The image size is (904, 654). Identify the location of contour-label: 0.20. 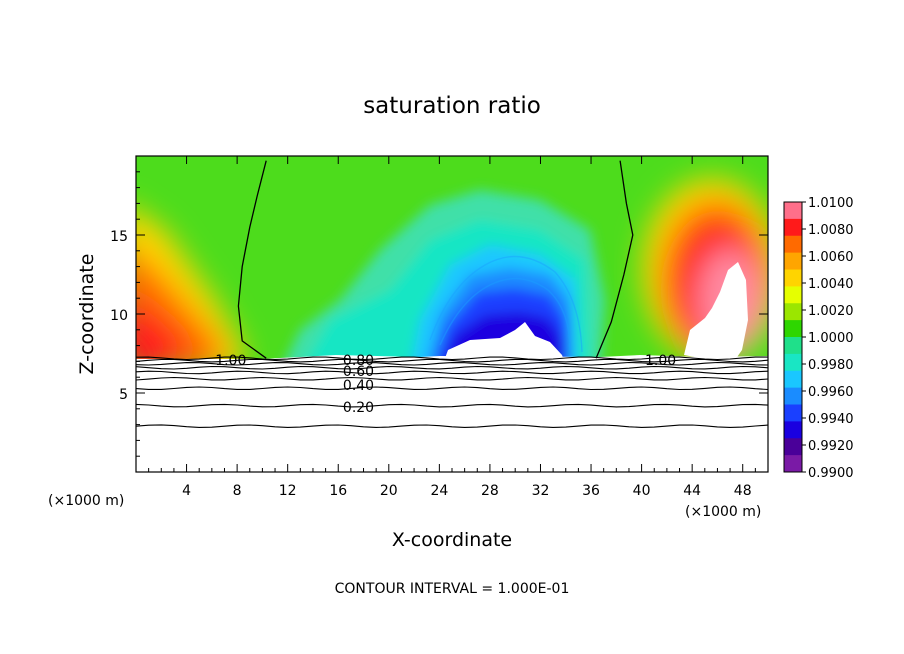
(358, 408).